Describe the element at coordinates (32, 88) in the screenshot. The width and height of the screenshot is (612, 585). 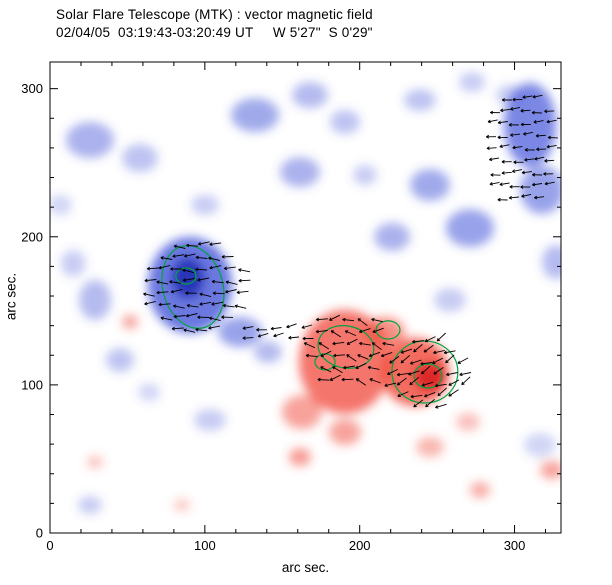
I see `y-tick-label: 300` at that location.